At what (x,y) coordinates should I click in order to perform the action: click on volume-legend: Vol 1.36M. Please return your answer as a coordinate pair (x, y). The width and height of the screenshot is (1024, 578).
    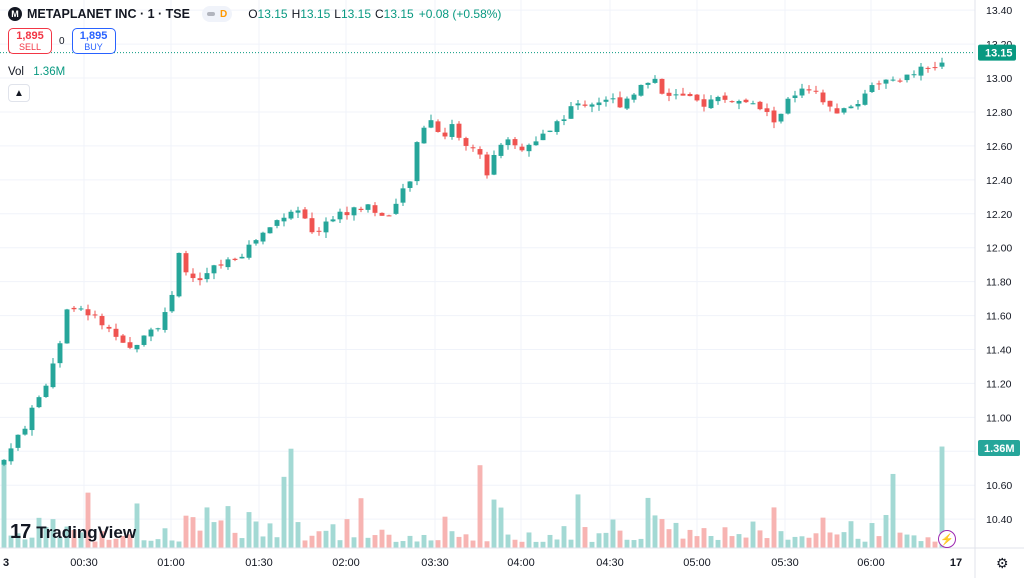
    Looking at the image, I should click on (36, 72).